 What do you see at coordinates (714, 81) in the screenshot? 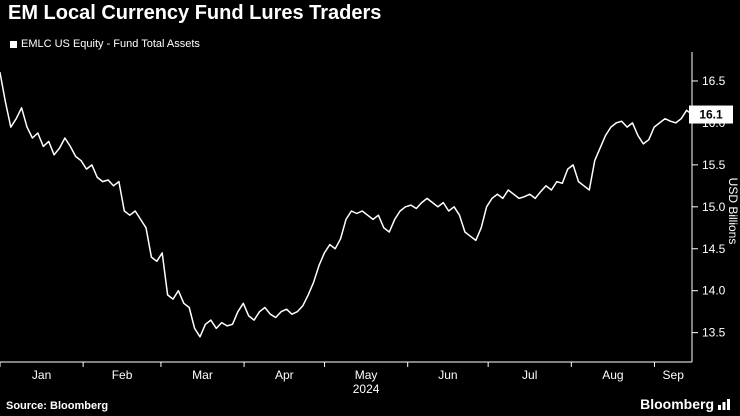
I see `y-tick-label: 16.5` at bounding box center [714, 81].